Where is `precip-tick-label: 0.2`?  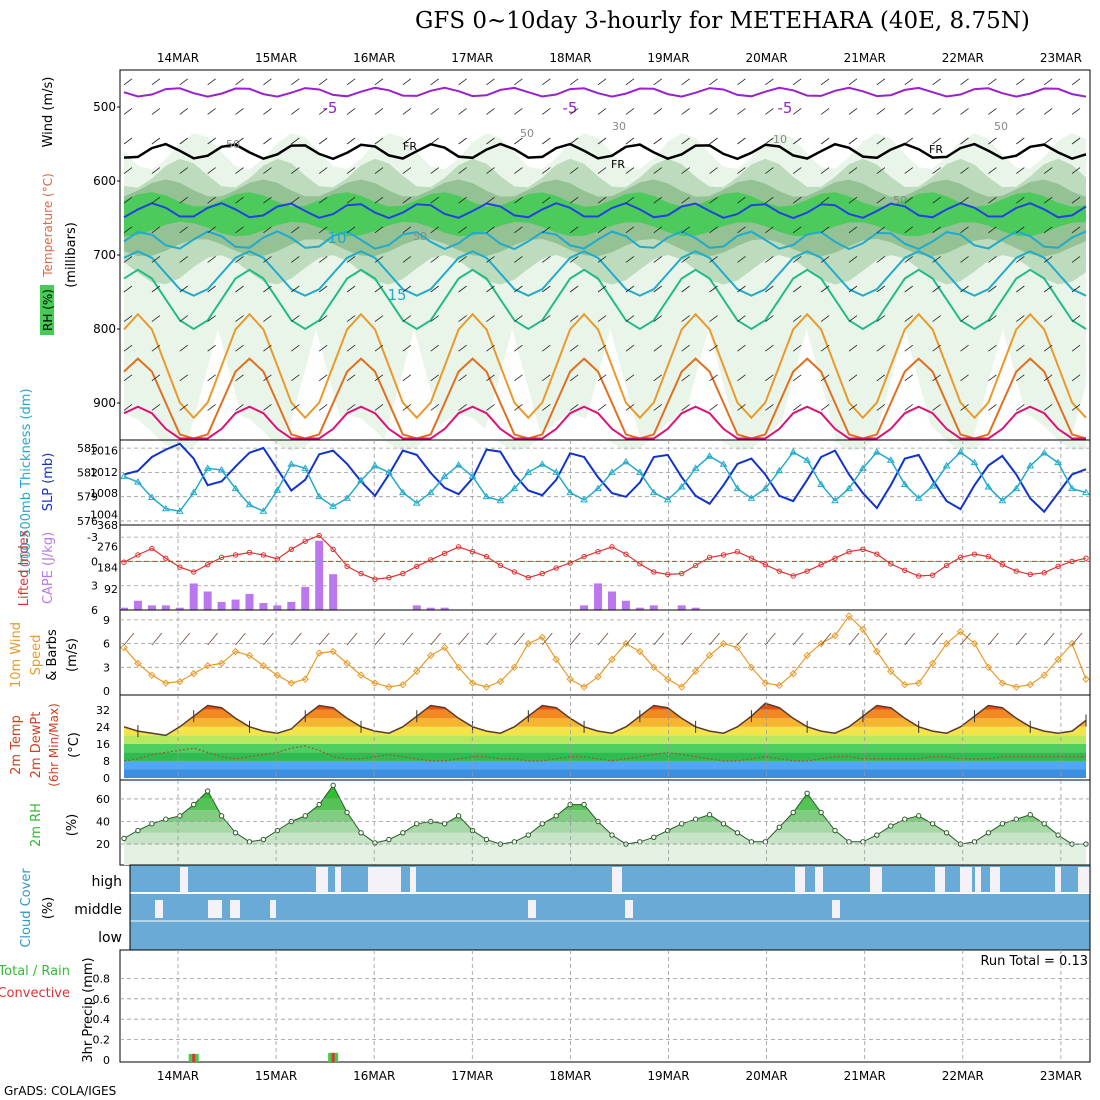
precip-tick-label: 0.2 is located at coordinates (102, 1040).